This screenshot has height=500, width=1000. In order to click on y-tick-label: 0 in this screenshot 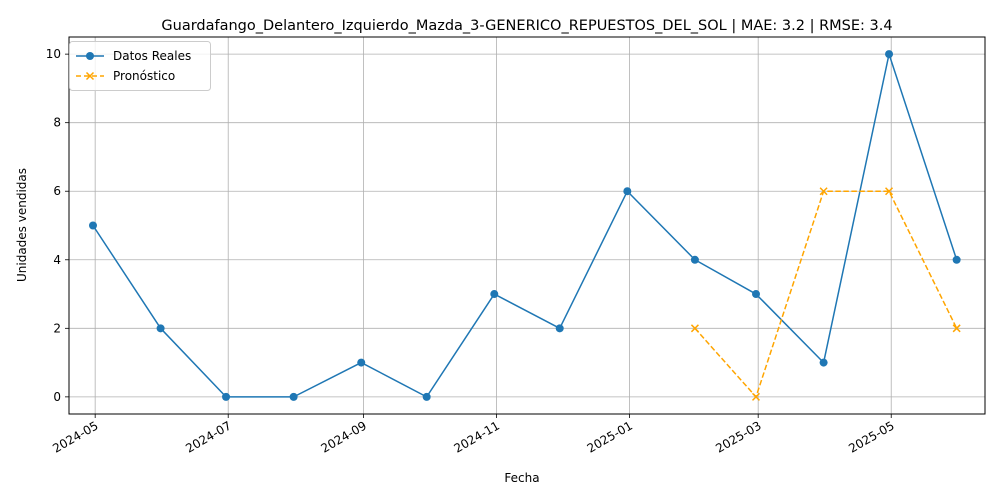, I will do `click(57, 397)`.